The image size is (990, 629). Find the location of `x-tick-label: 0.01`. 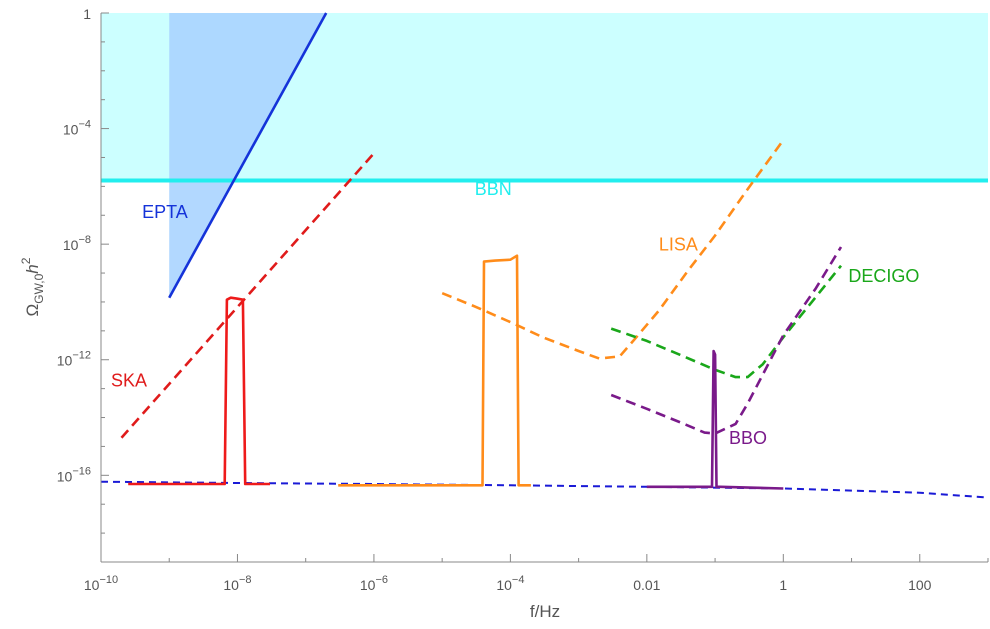

x-tick-label: 0.01 is located at coordinates (646, 585).